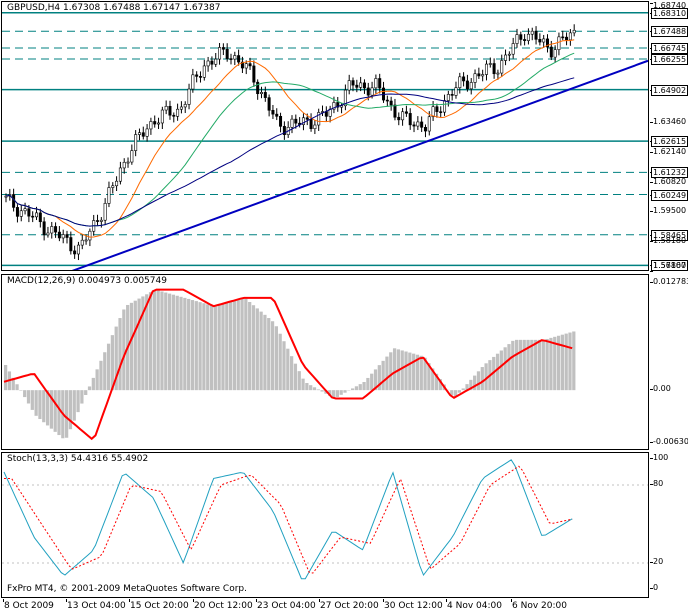  What do you see at coordinates (669, 525) in the screenshot?
I see `stoch-scale: 100 80 20 0` at bounding box center [669, 525].